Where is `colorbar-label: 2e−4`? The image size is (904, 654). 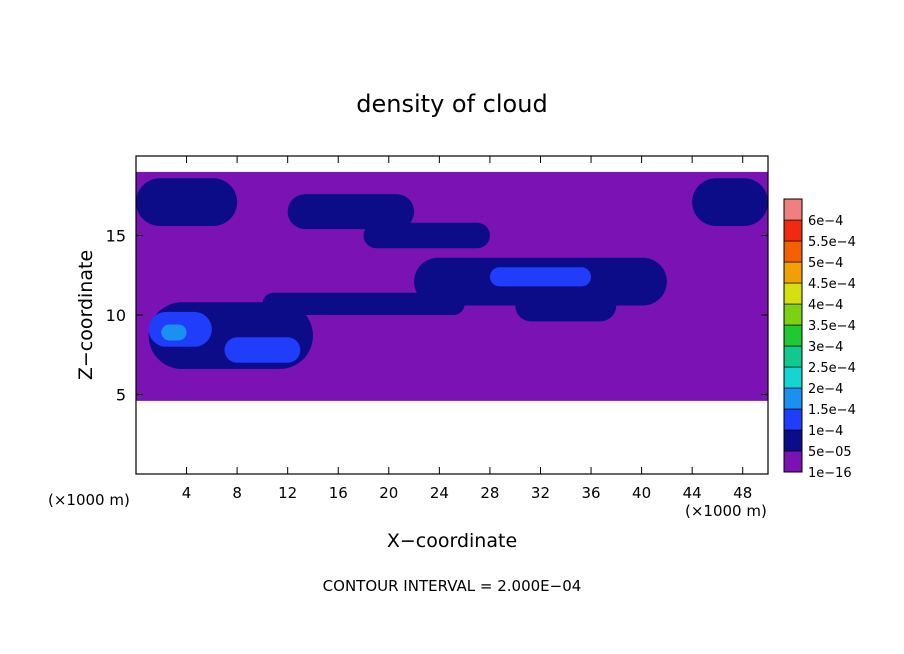
colorbar-label: 2e−4 is located at coordinates (825, 389).